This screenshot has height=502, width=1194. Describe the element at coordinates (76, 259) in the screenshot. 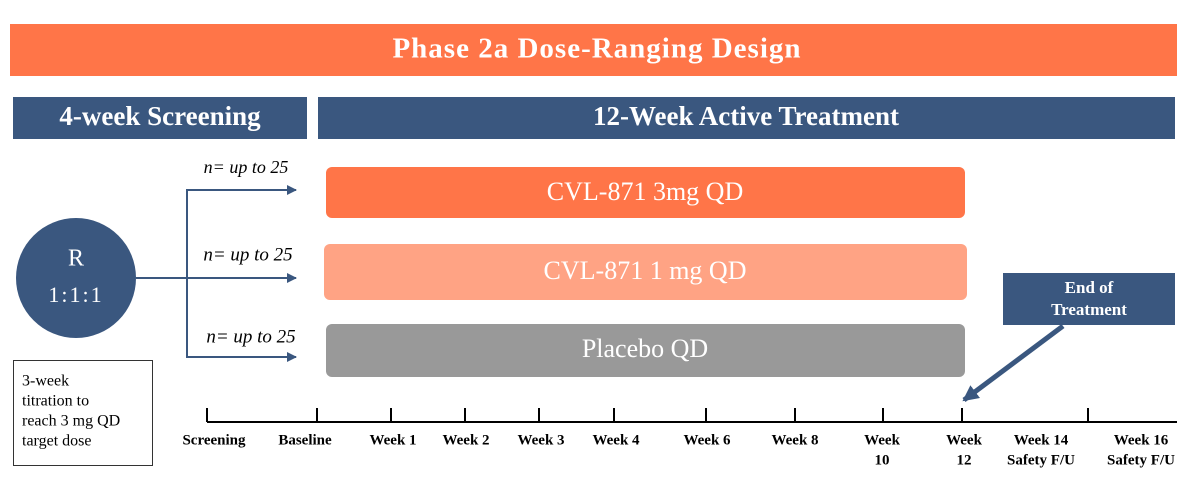

I see `randomization-label: R` at that location.